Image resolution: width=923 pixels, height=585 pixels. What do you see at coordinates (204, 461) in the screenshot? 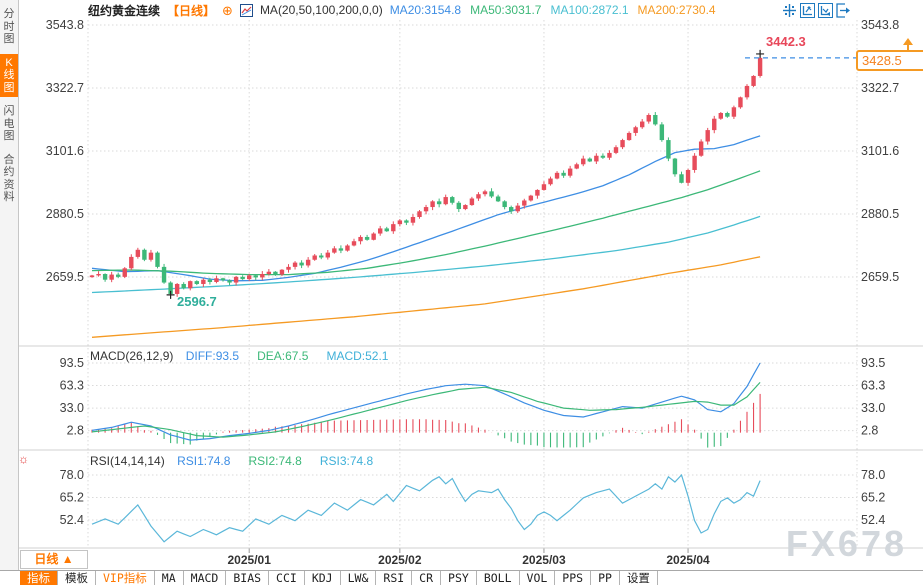
I see `rsi-value-0: RSI1:74.8` at bounding box center [204, 461].